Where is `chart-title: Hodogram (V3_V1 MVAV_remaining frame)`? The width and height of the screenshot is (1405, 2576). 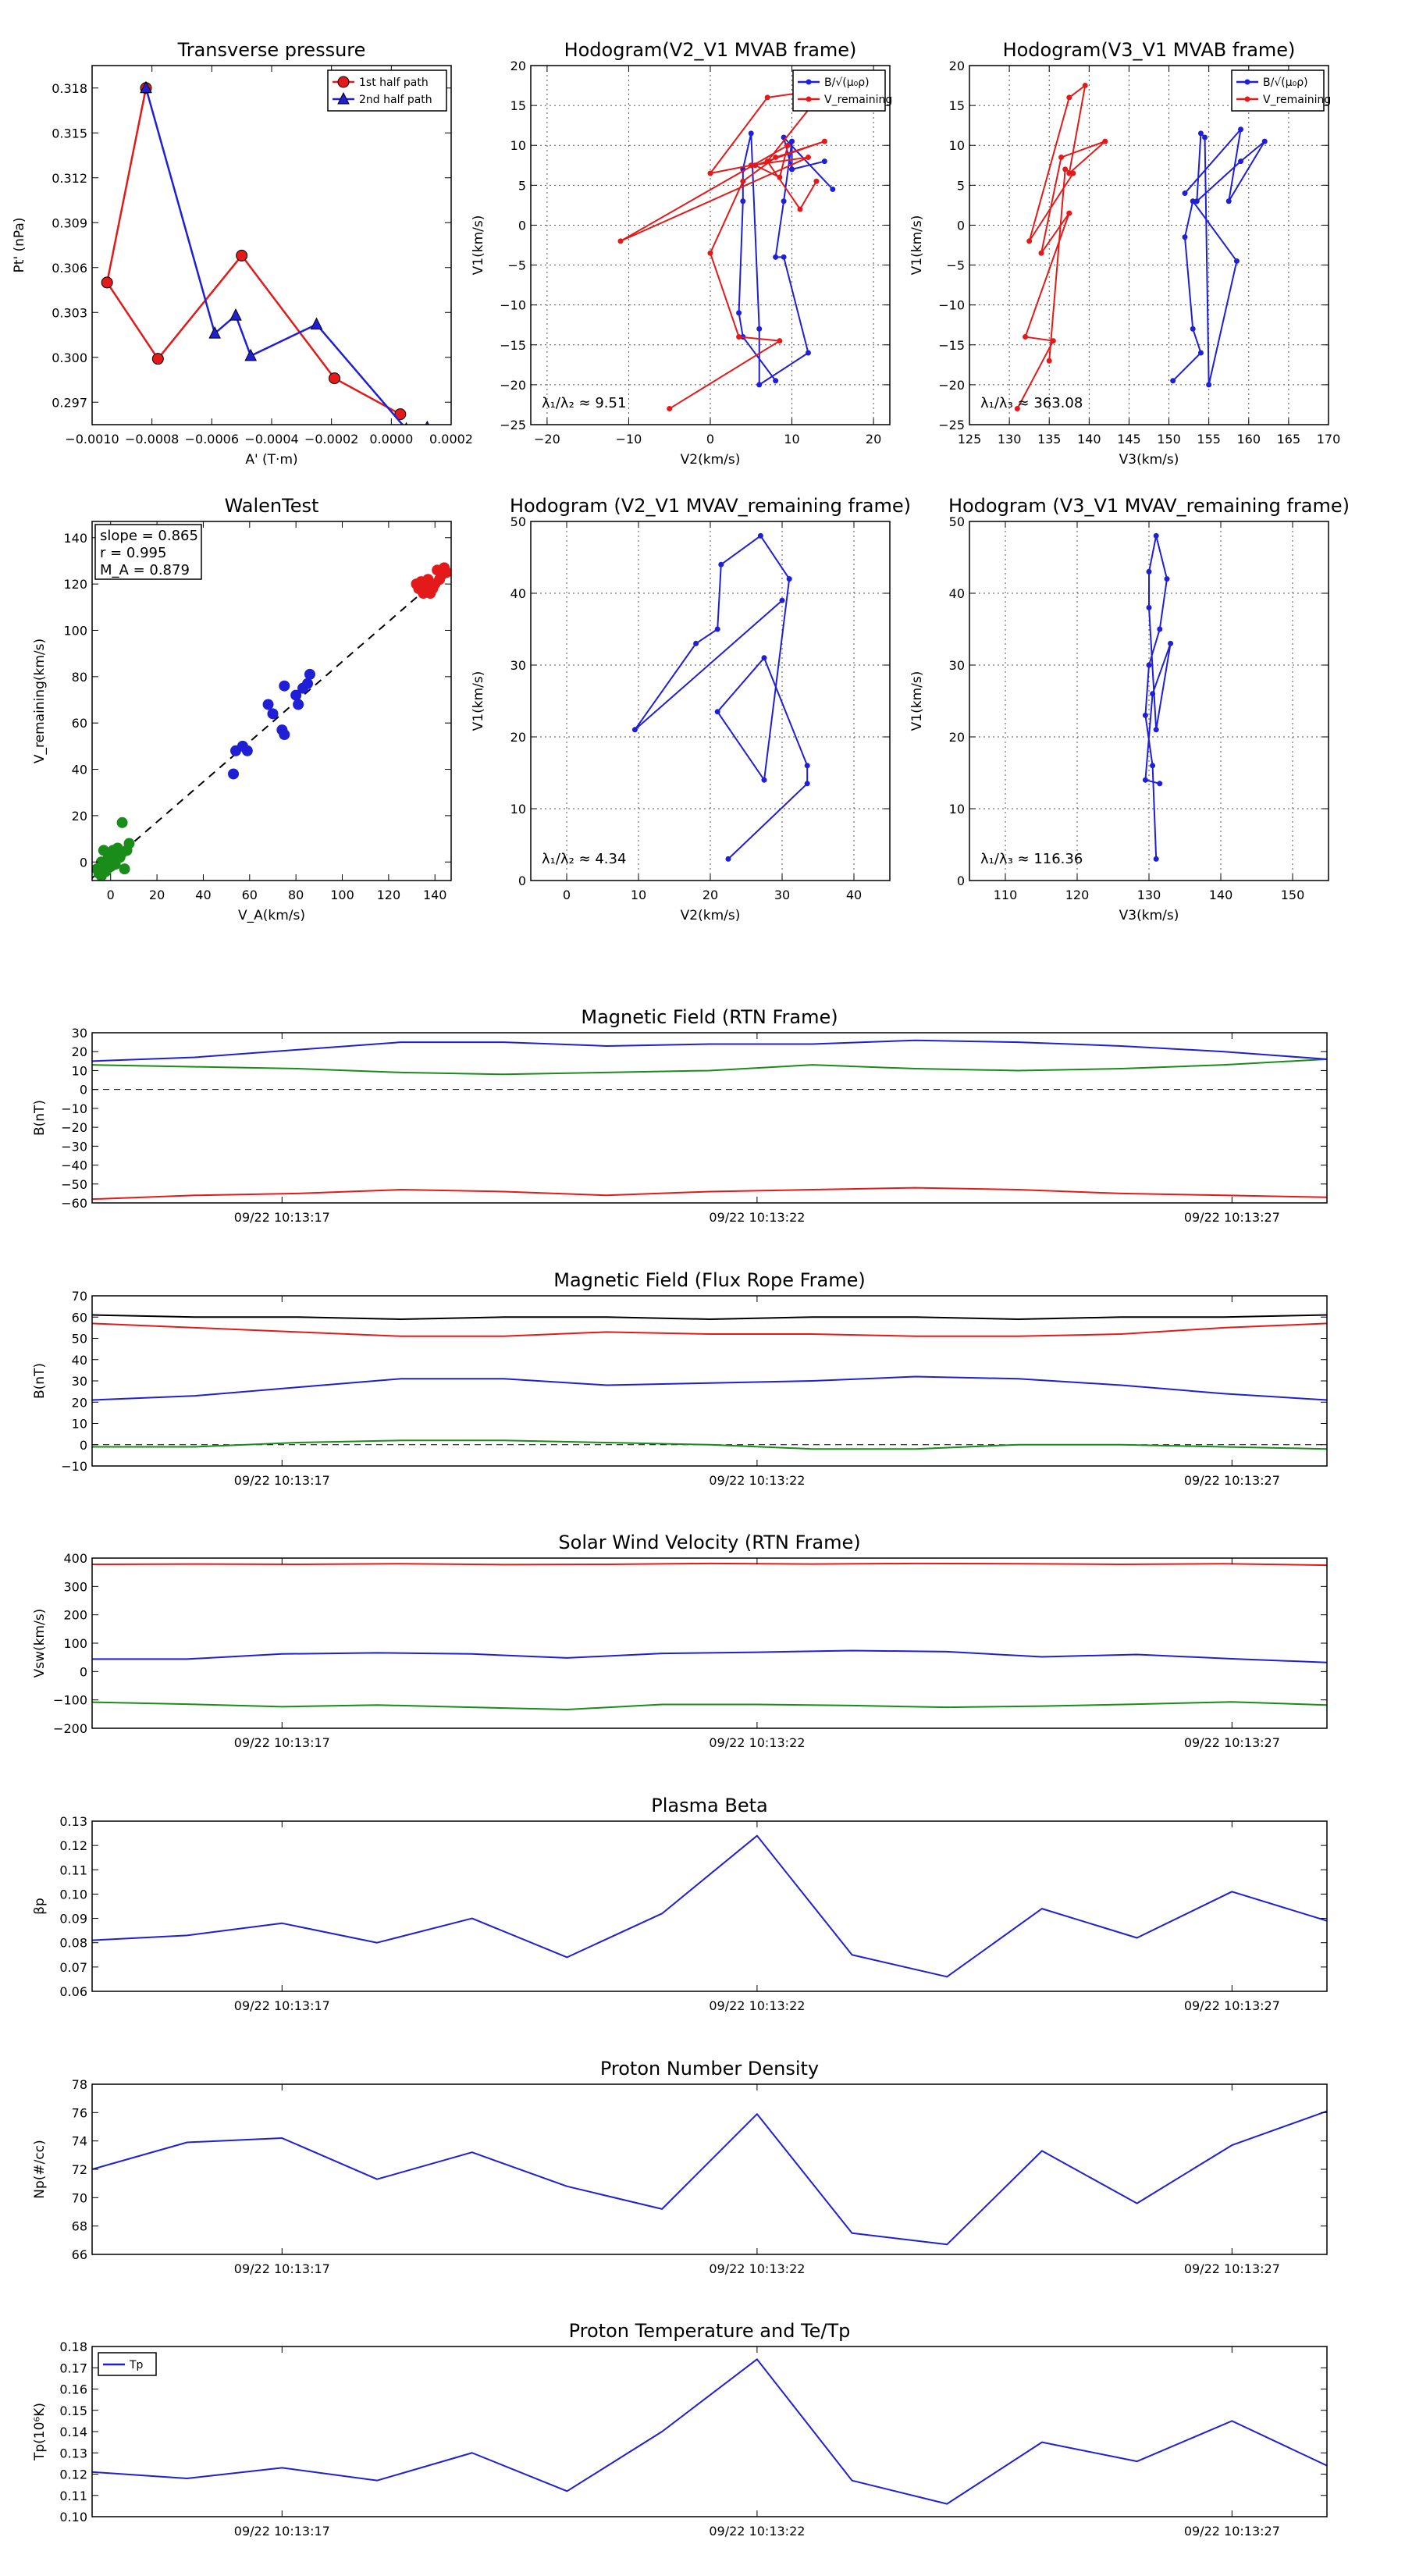 chart-title: Hodogram (V3_V1 MVAV_remaining frame) is located at coordinates (1149, 506).